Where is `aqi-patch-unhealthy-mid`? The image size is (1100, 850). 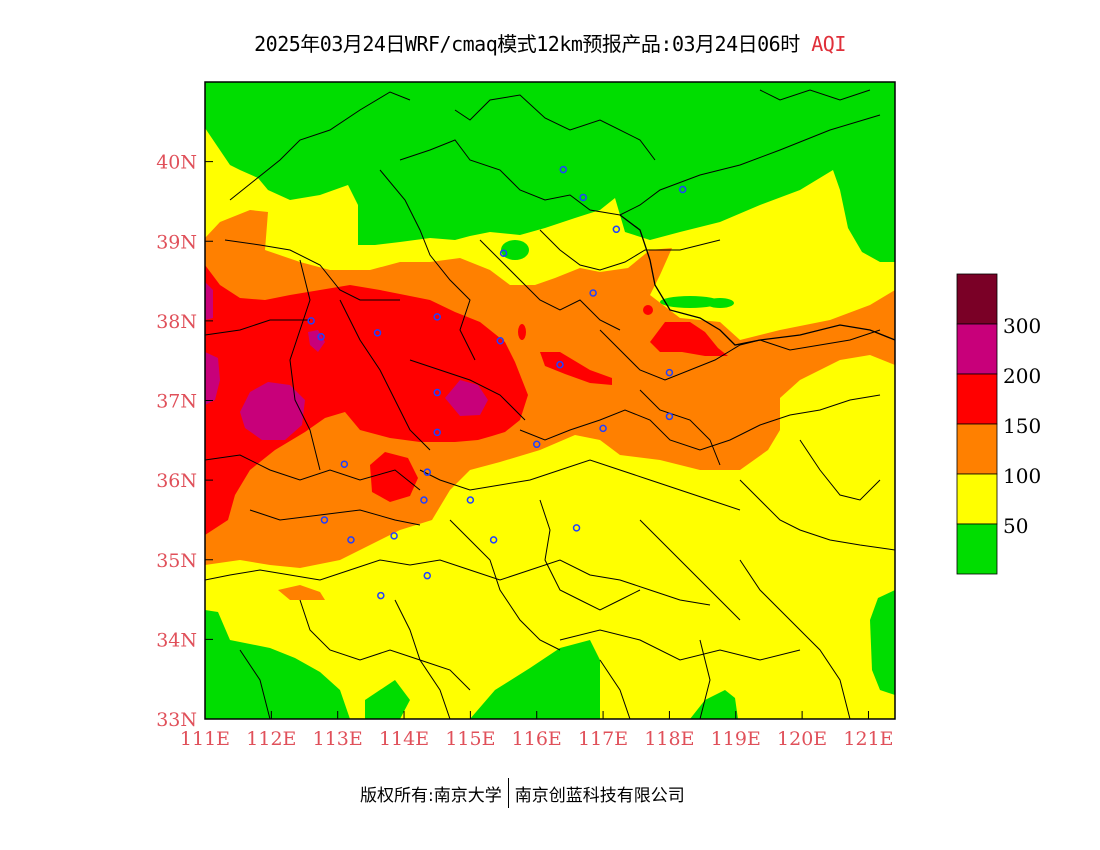
aqi-patch-unhealthy-mid is located at coordinates (576, 368).